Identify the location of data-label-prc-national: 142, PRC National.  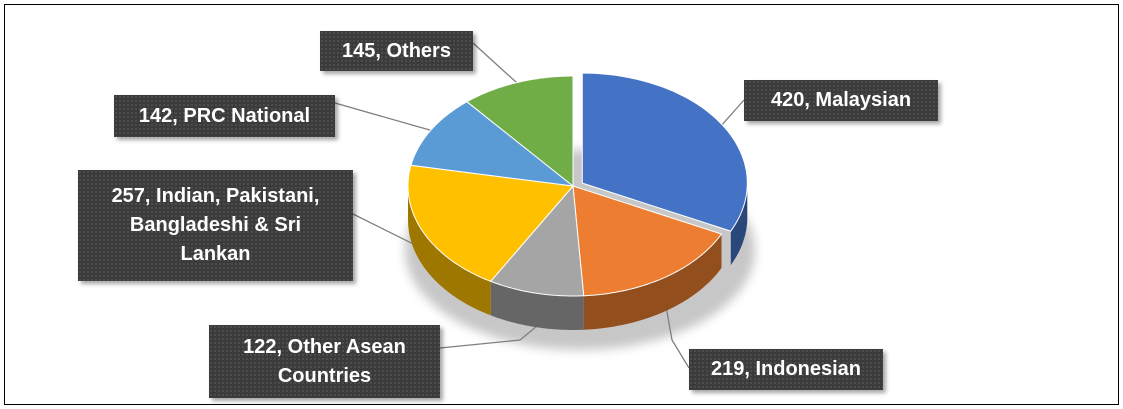
(224, 116).